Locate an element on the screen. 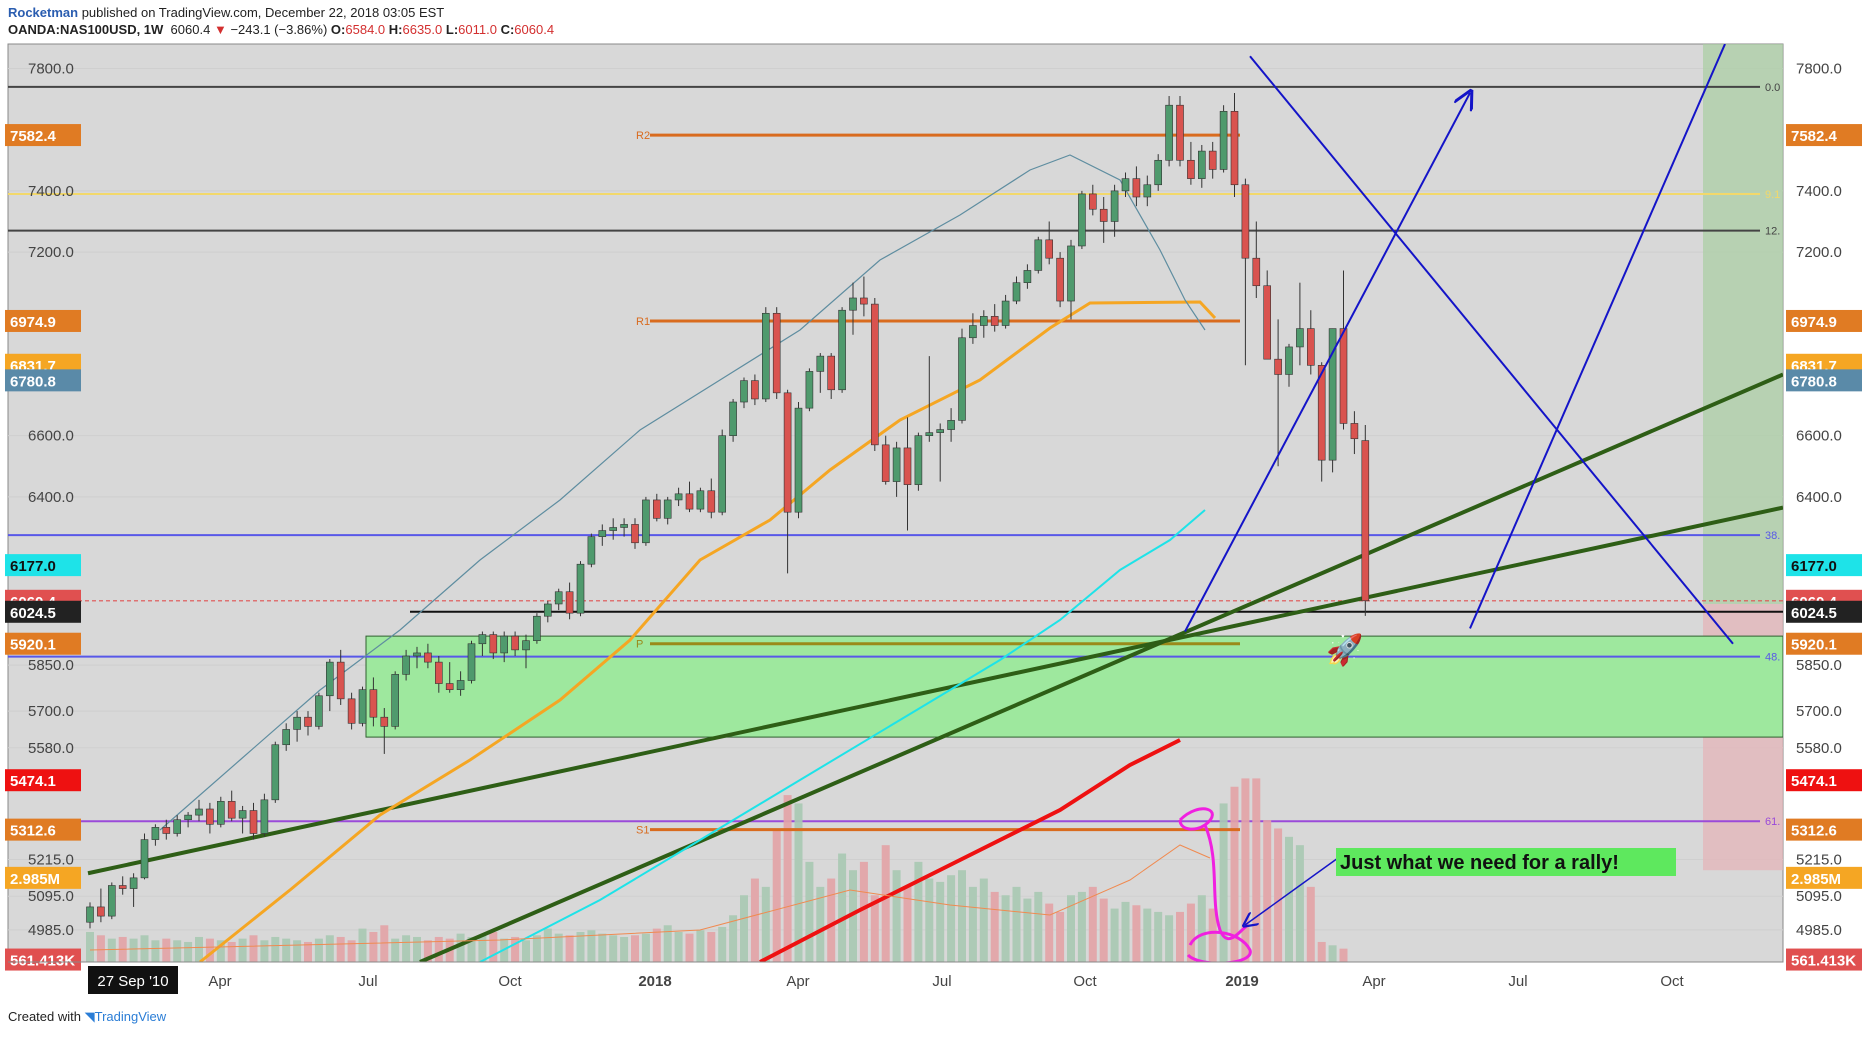 The image size is (1871, 1039). y-tick-label-left: 5580.0 is located at coordinates (51, 748).